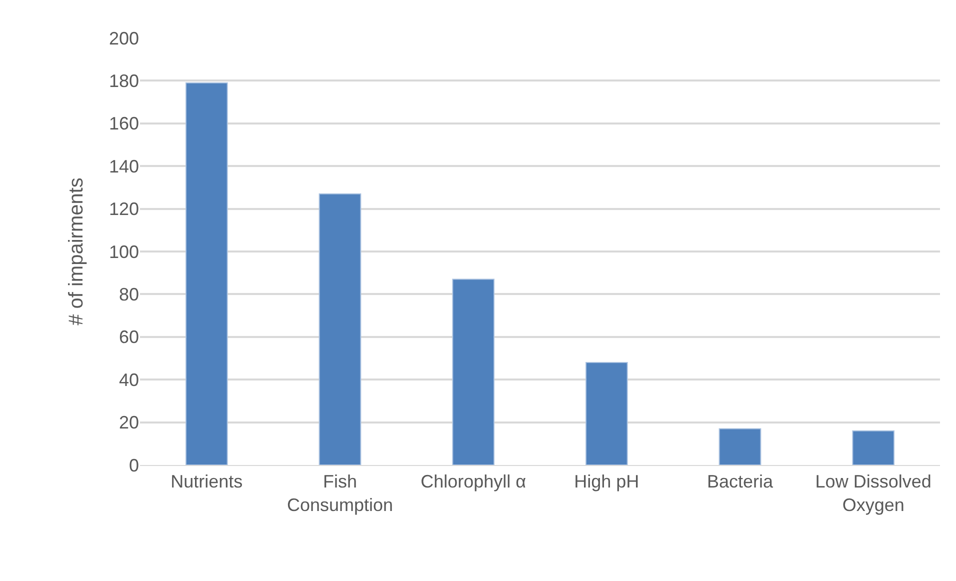 The width and height of the screenshot is (956, 581). I want to click on x-tick-label: Nutrients, so click(206, 482).